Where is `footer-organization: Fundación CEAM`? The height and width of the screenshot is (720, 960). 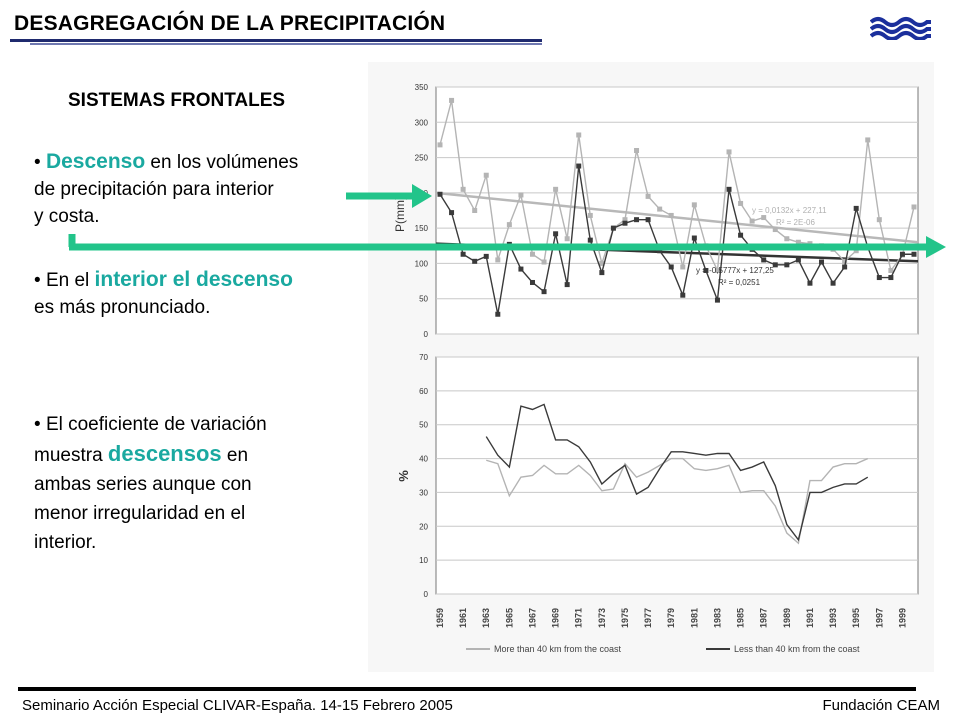
footer-organization: Fundación CEAM is located at coordinates (881, 705).